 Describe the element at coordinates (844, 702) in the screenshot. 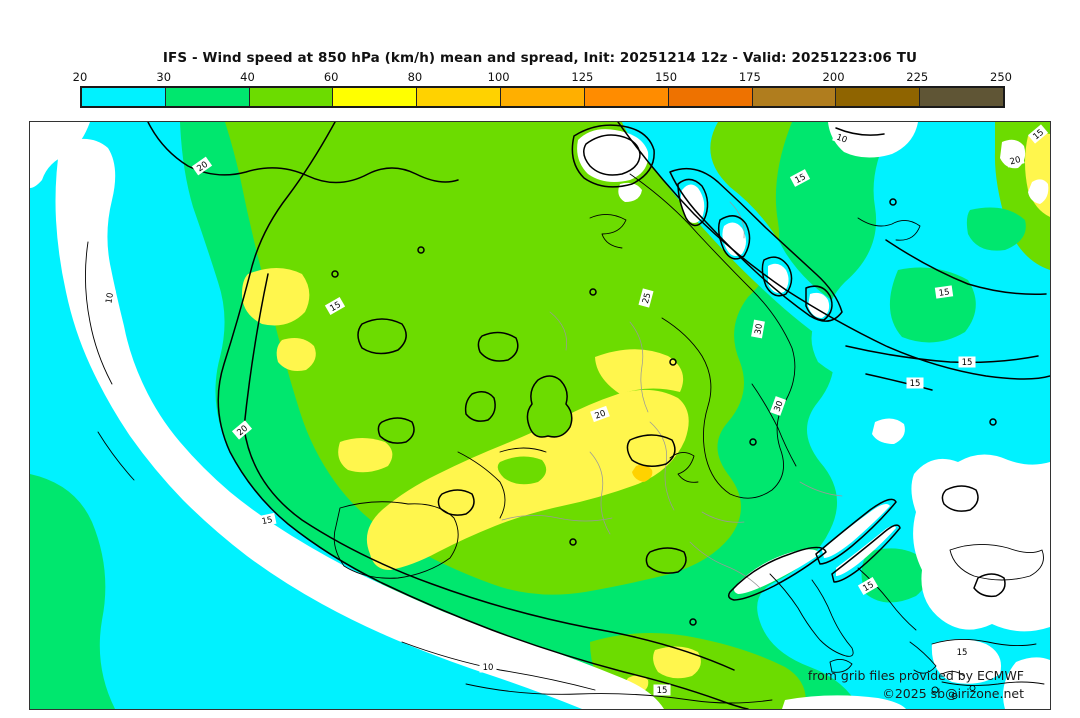

I see `white-lt20-bottom-strip` at that location.